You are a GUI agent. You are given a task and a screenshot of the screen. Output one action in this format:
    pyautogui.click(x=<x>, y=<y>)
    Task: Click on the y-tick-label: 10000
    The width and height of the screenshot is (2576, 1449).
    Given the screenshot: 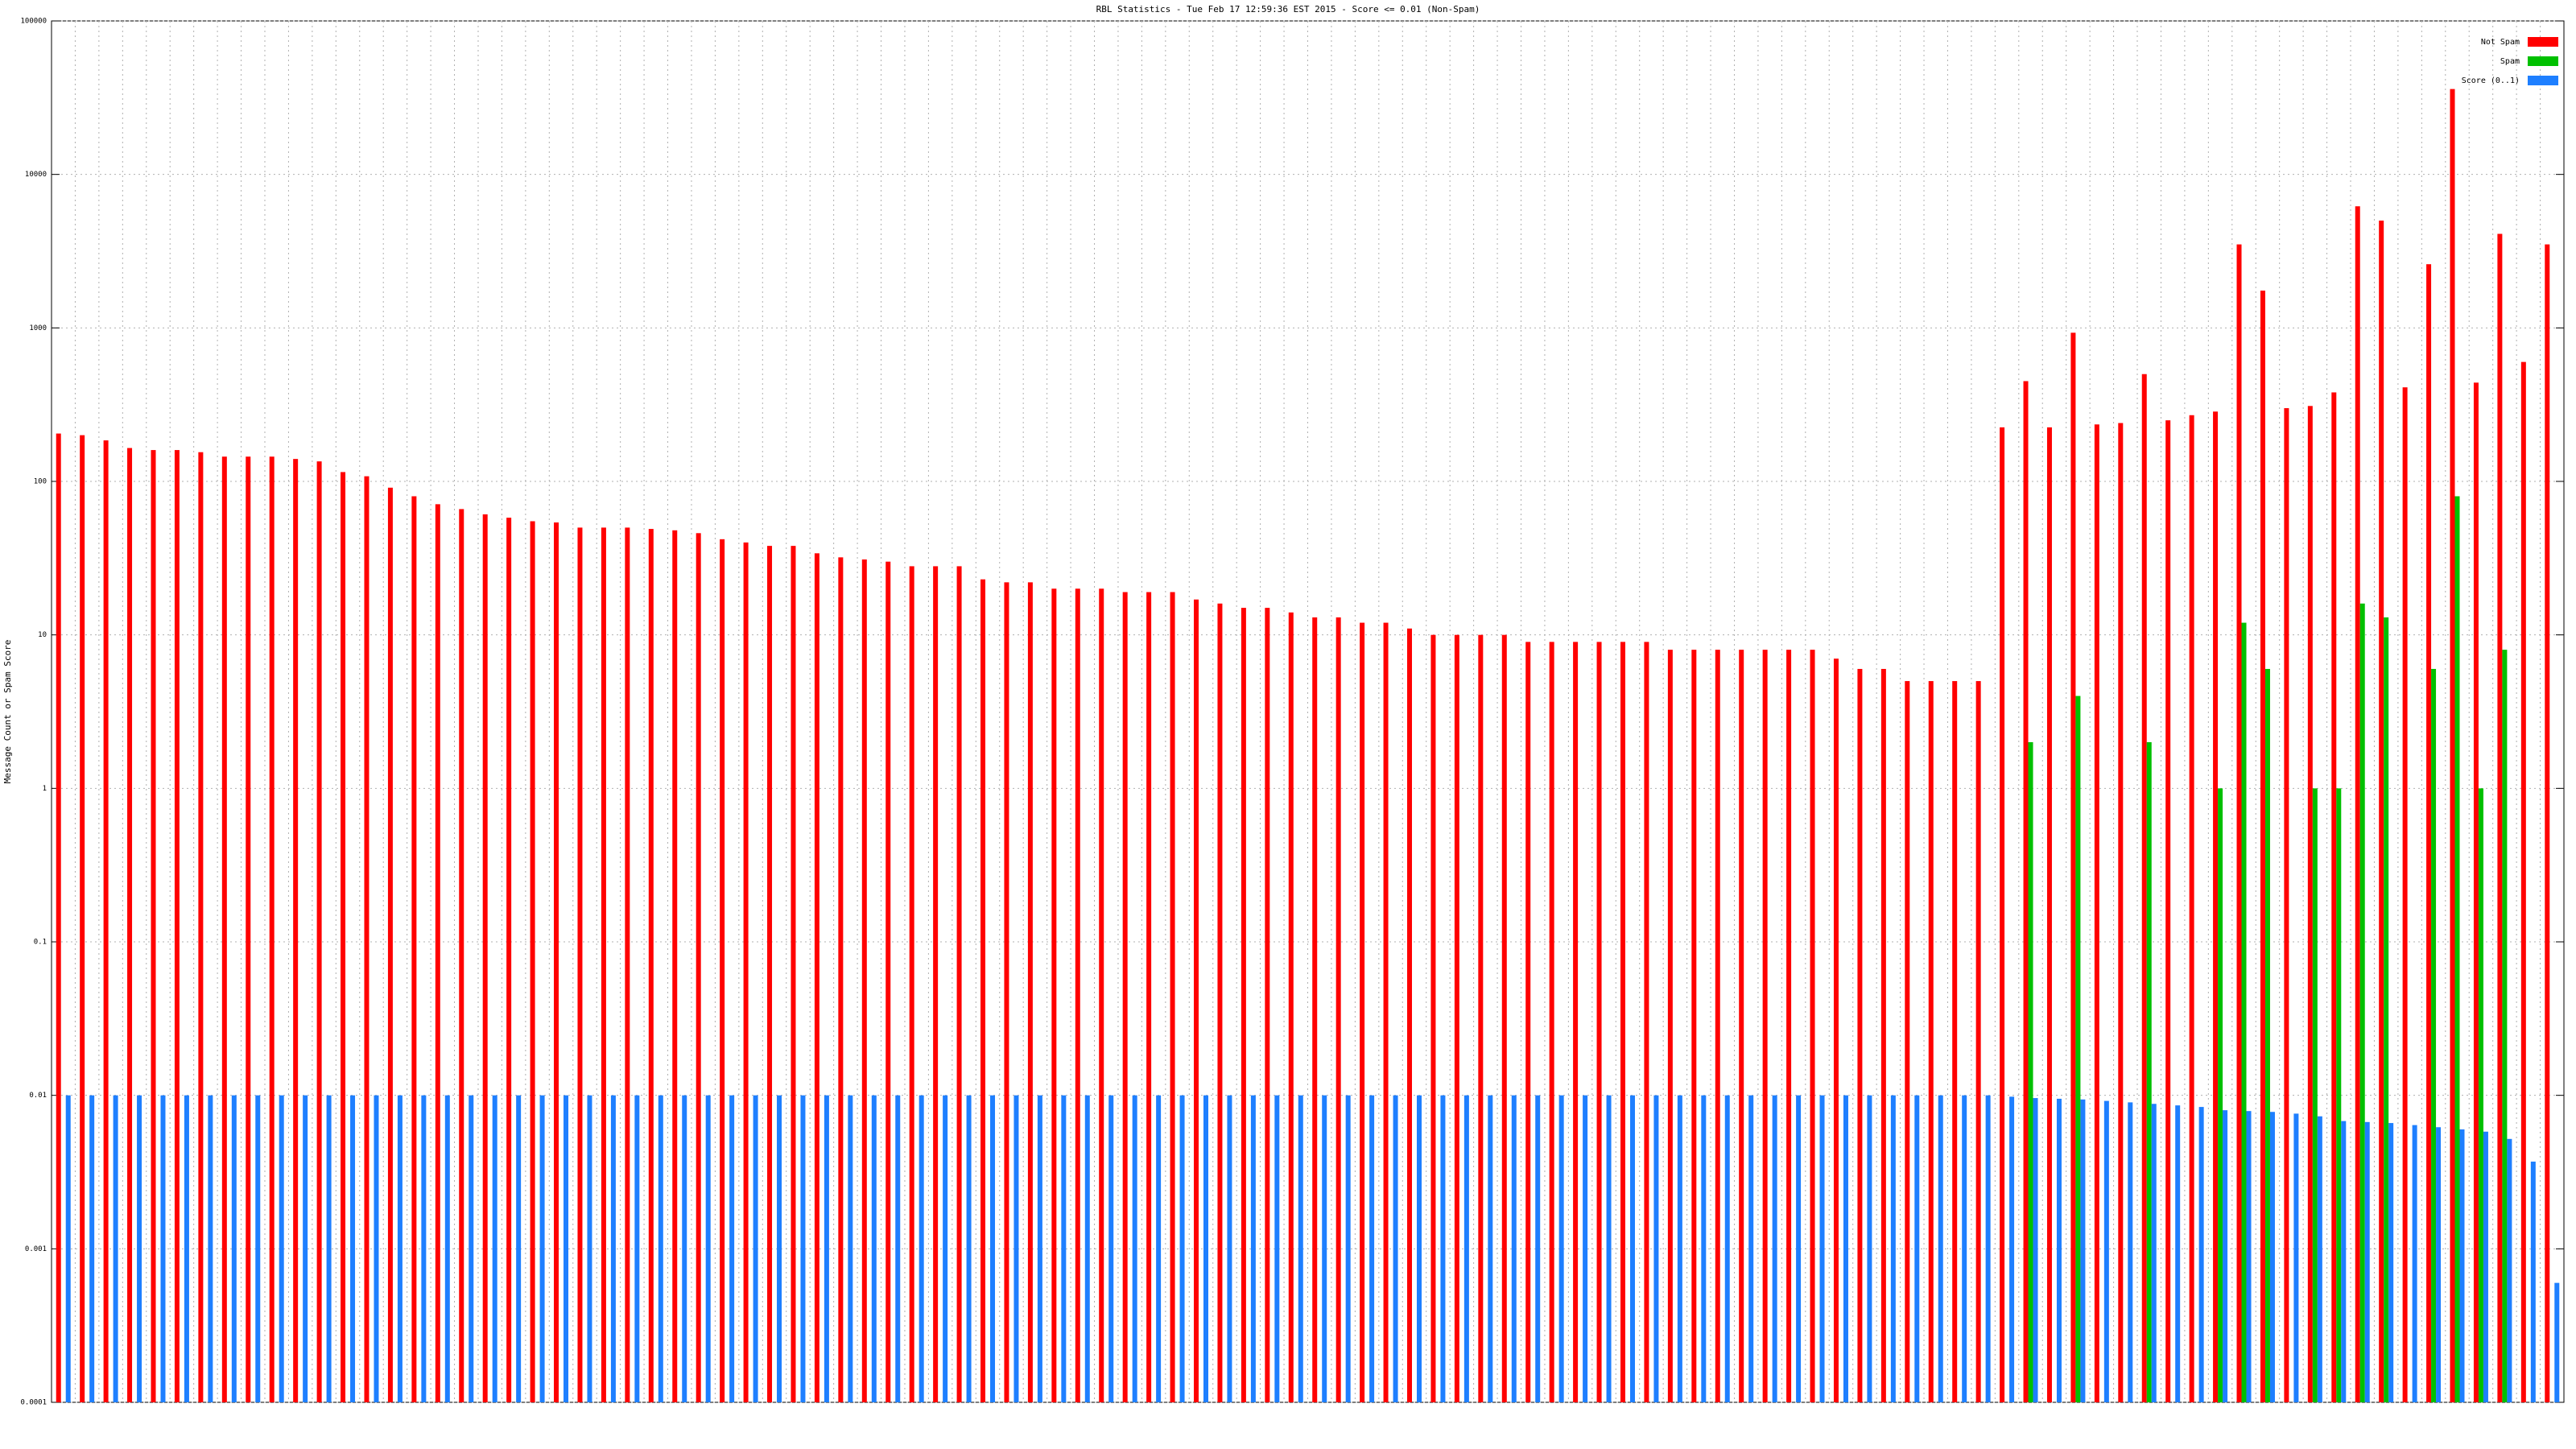 What is the action you would take?
    pyautogui.click(x=36, y=175)
    